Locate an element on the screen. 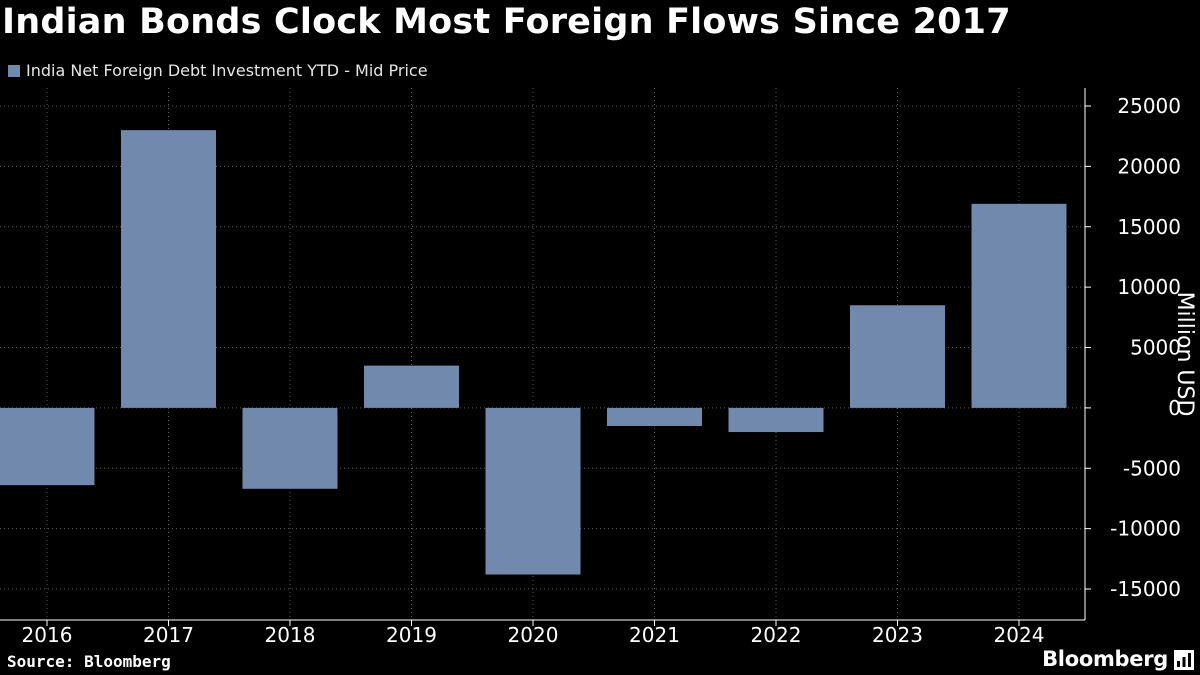  x-tick-label: 2016 is located at coordinates (47, 635).